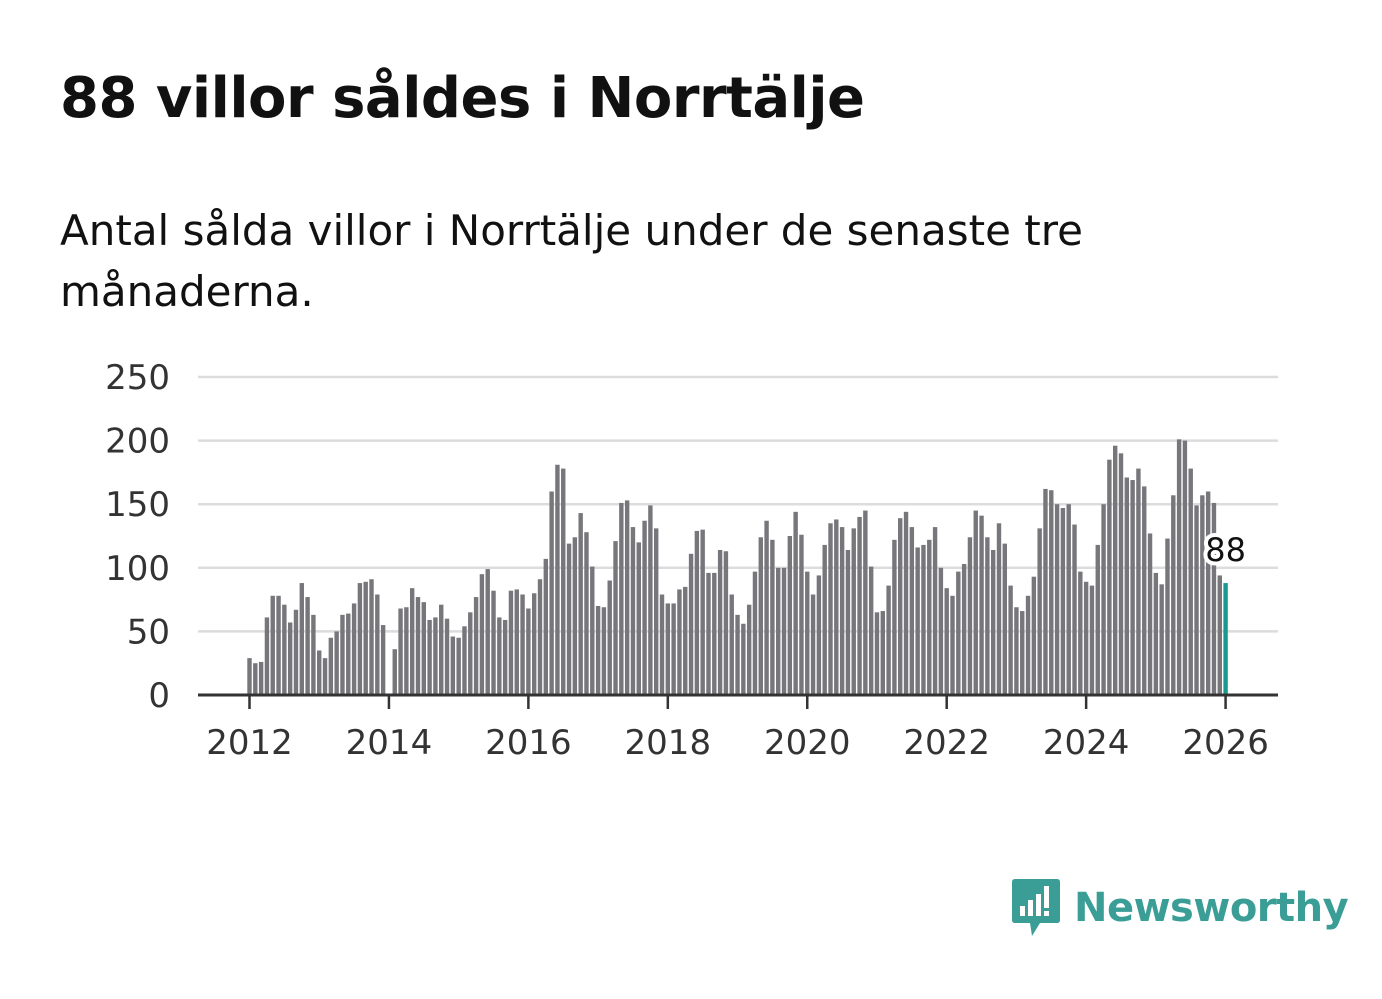  I want to click on chart-title: 88 villor såldes i Norrtälje, so click(462, 98).